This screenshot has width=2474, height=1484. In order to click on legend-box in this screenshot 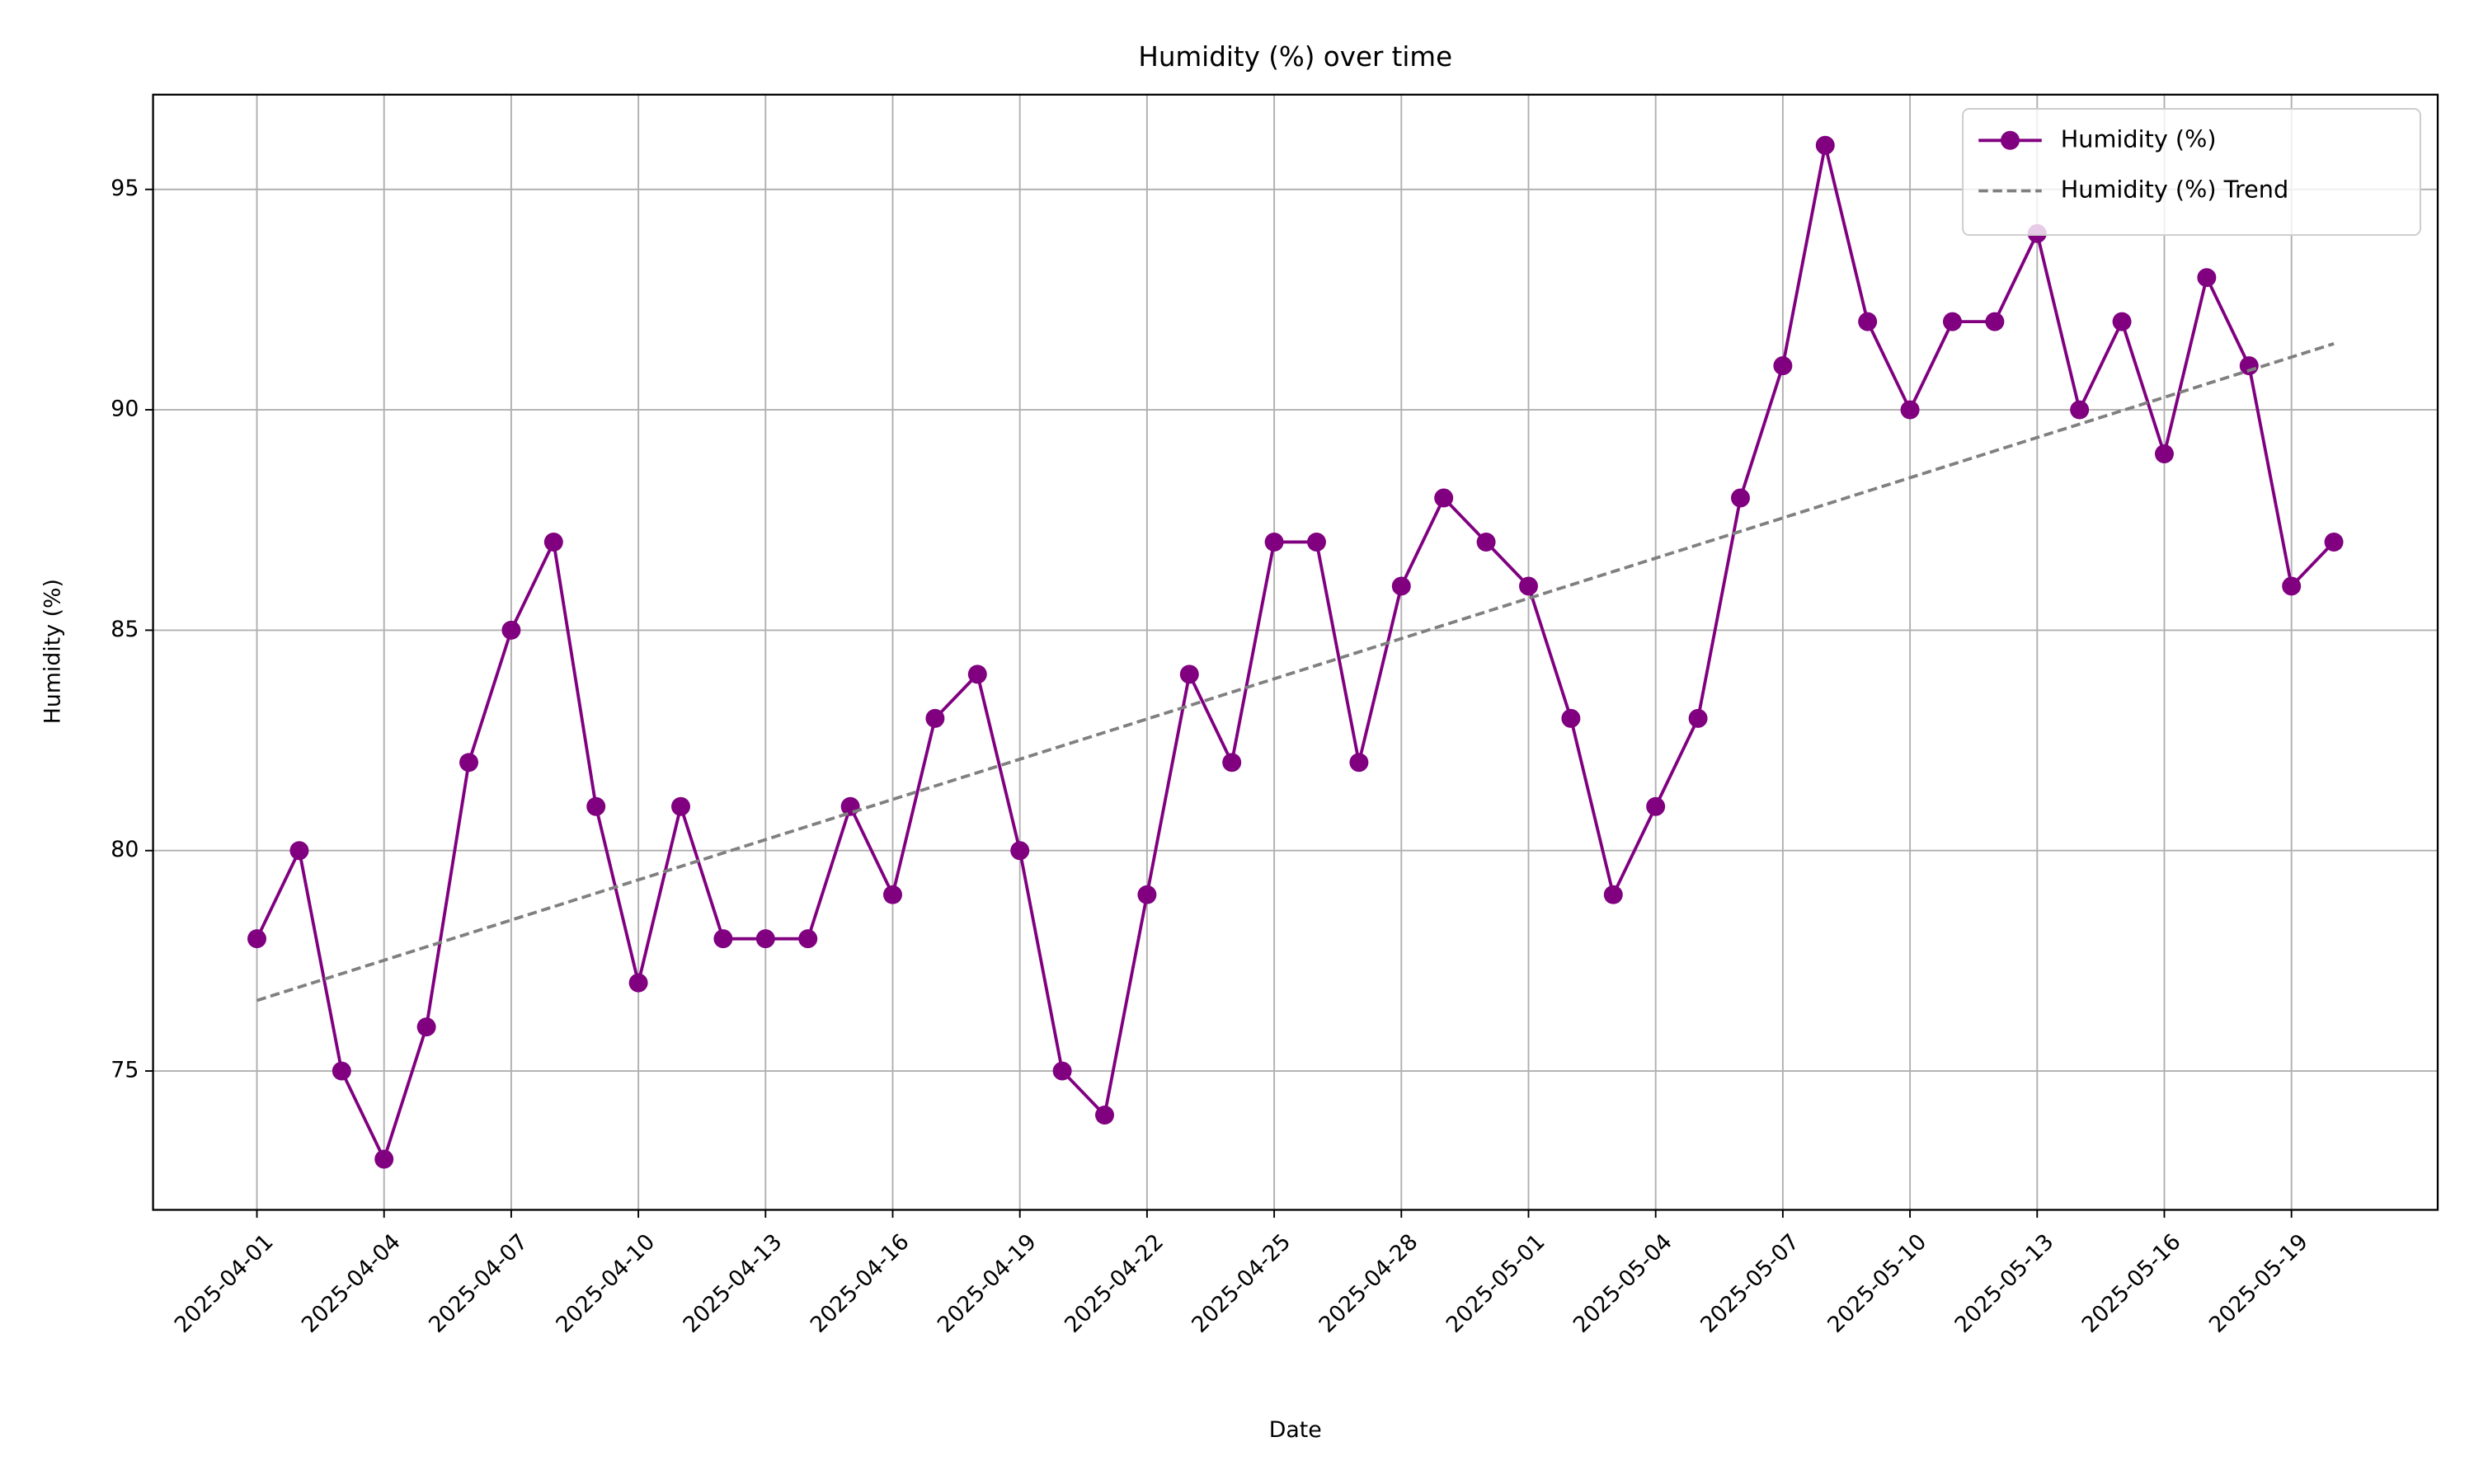, I will do `click(2191, 172)`.